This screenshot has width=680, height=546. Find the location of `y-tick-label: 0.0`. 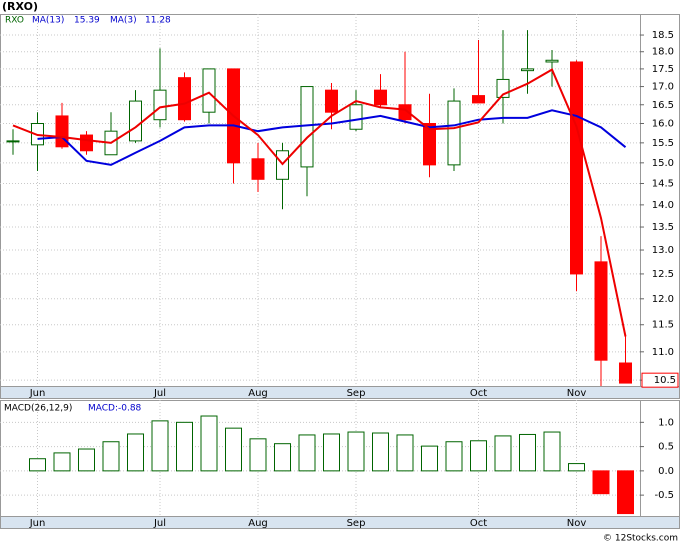

y-tick-label: 0.0 is located at coordinates (666, 471).